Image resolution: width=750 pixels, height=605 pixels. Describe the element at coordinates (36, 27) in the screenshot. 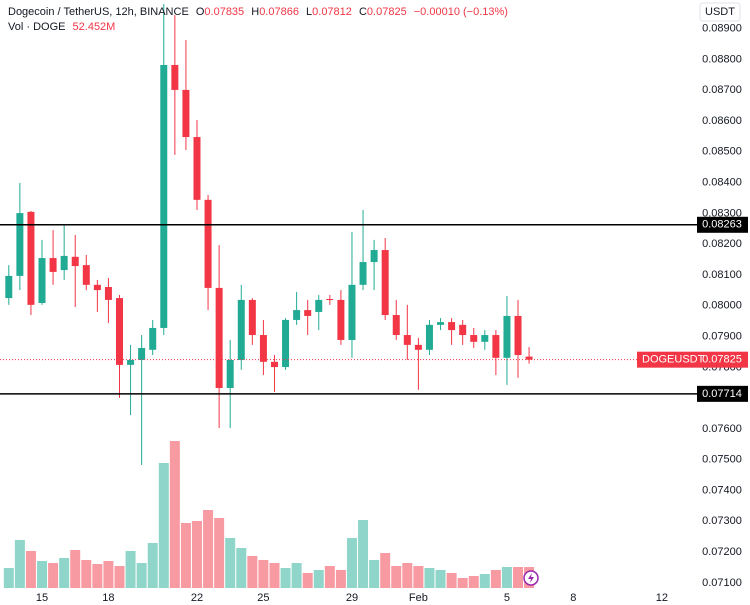

I see `volume-name: Vol · DOGE` at that location.